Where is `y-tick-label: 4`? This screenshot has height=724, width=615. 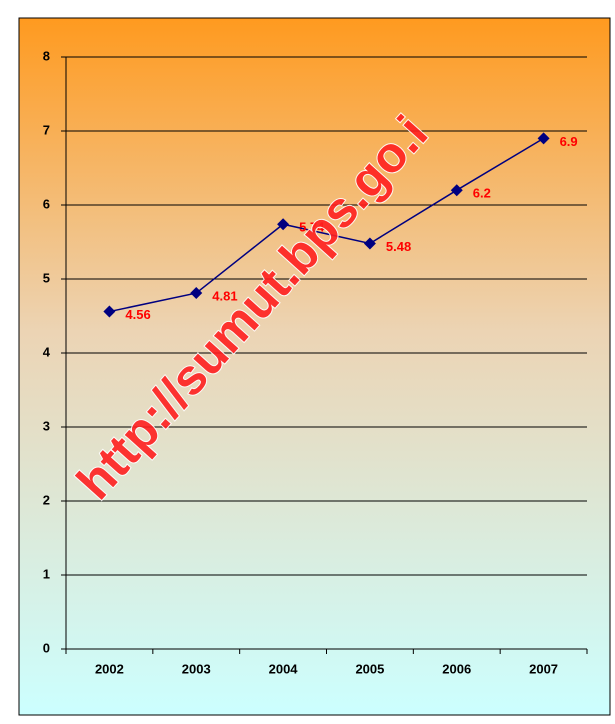
y-tick-label: 4 is located at coordinates (47, 351).